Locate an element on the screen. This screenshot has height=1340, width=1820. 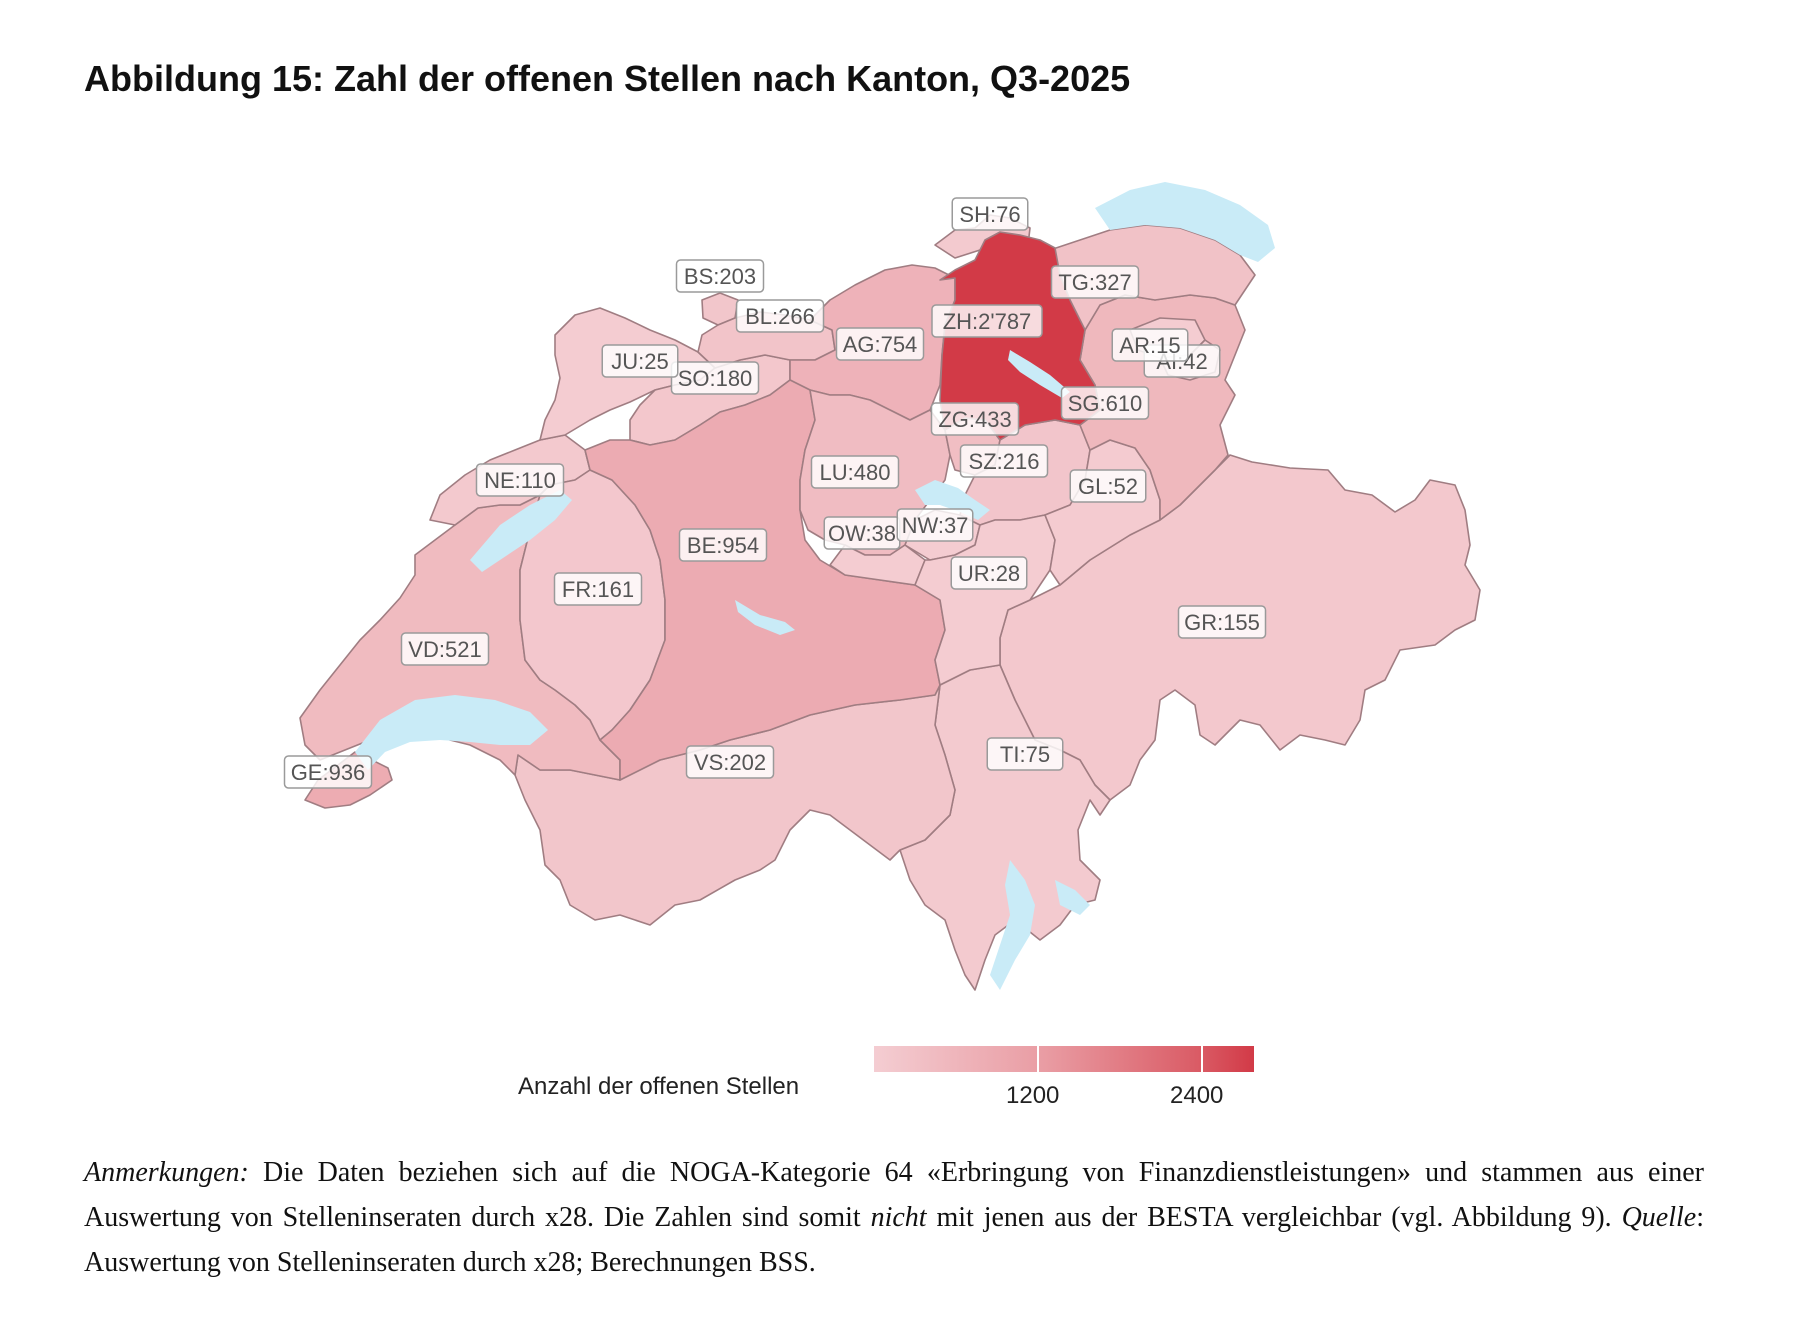
canton-label-sh: SH:76 is located at coordinates (990, 214).